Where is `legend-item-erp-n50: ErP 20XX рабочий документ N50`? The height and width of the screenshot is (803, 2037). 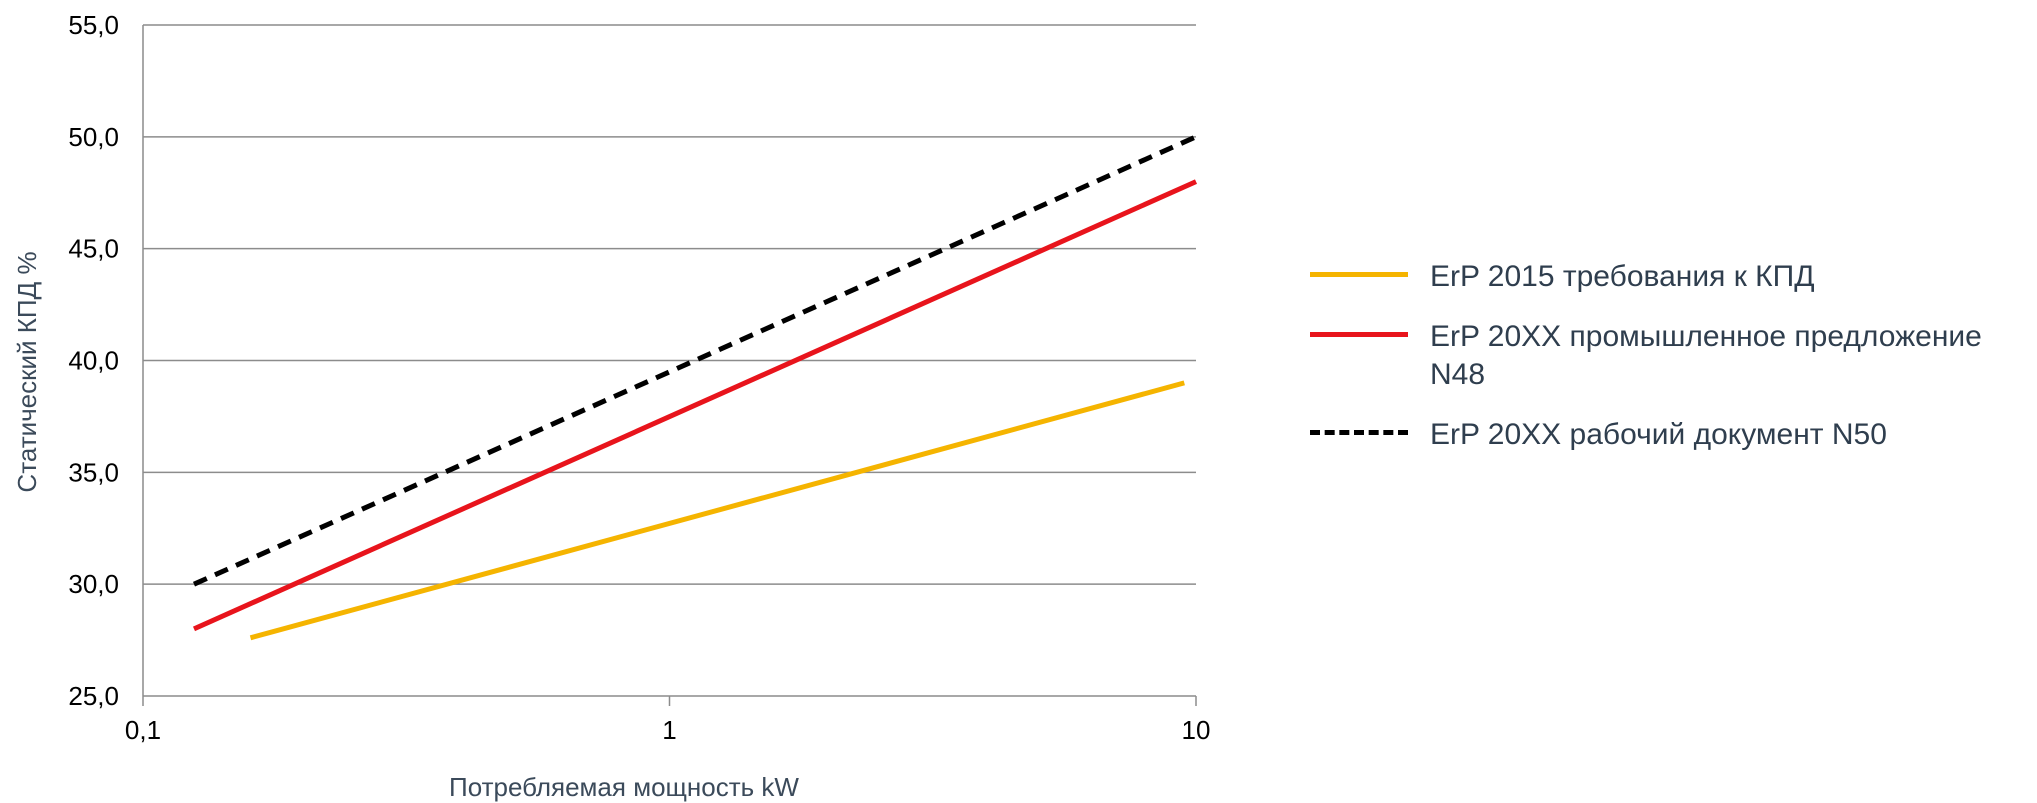
legend-item-erp-n50: ErP 20XX рабочий документ N50 is located at coordinates (1670, 435).